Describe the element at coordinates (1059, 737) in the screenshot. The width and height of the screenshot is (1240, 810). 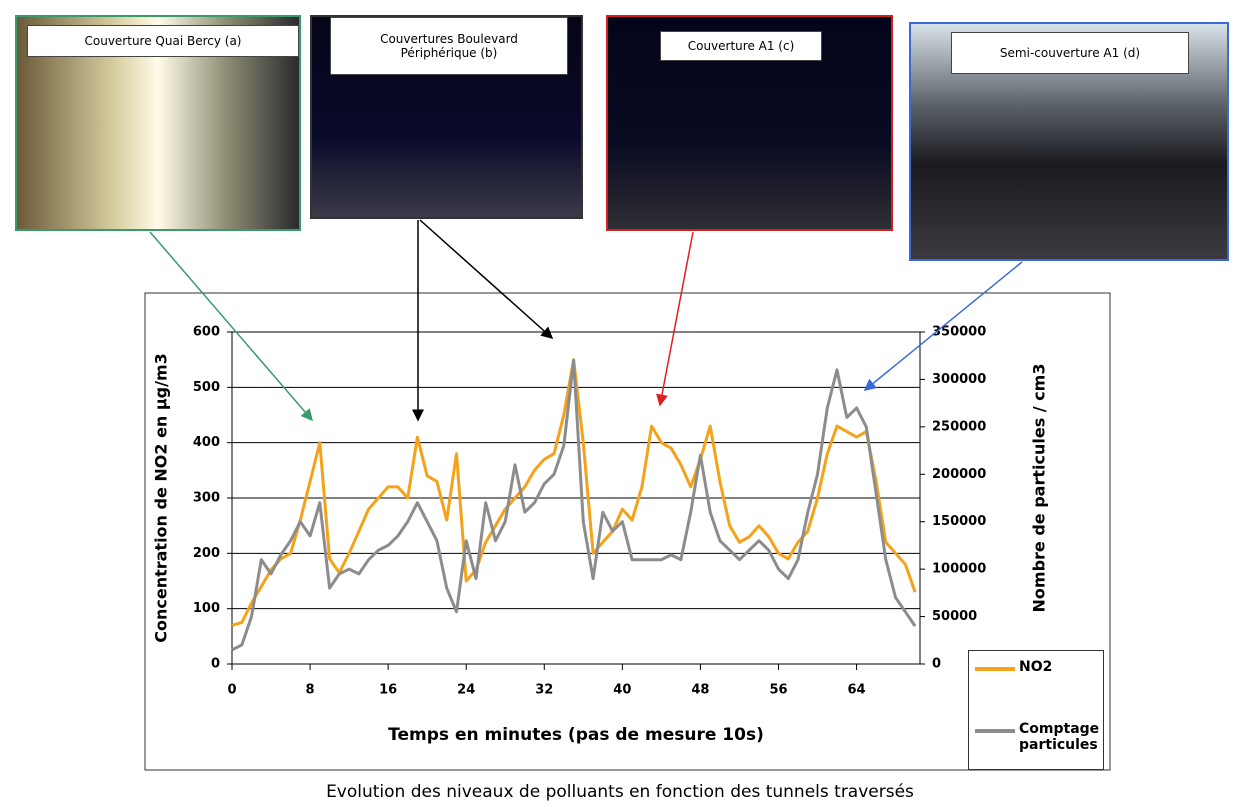
I see `legend-label: Comptage particules` at that location.